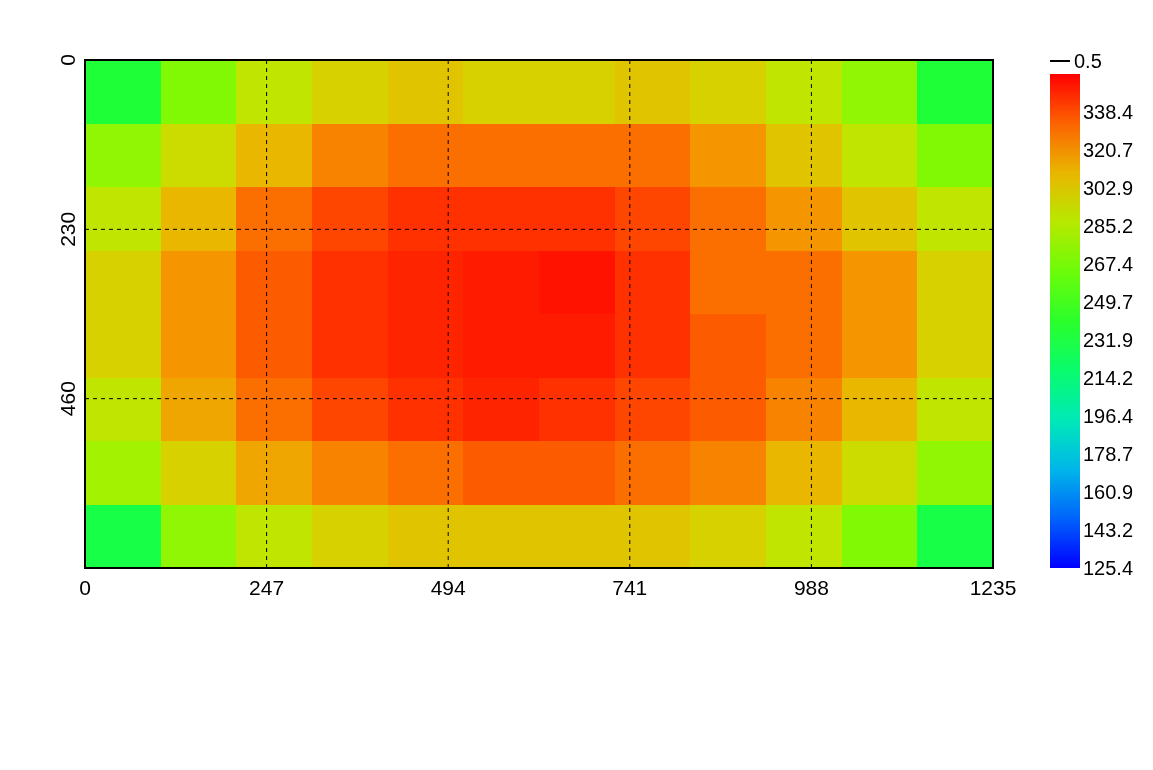  What do you see at coordinates (1108, 149) in the screenshot?
I see `color-bar-label: 320.7` at bounding box center [1108, 149].